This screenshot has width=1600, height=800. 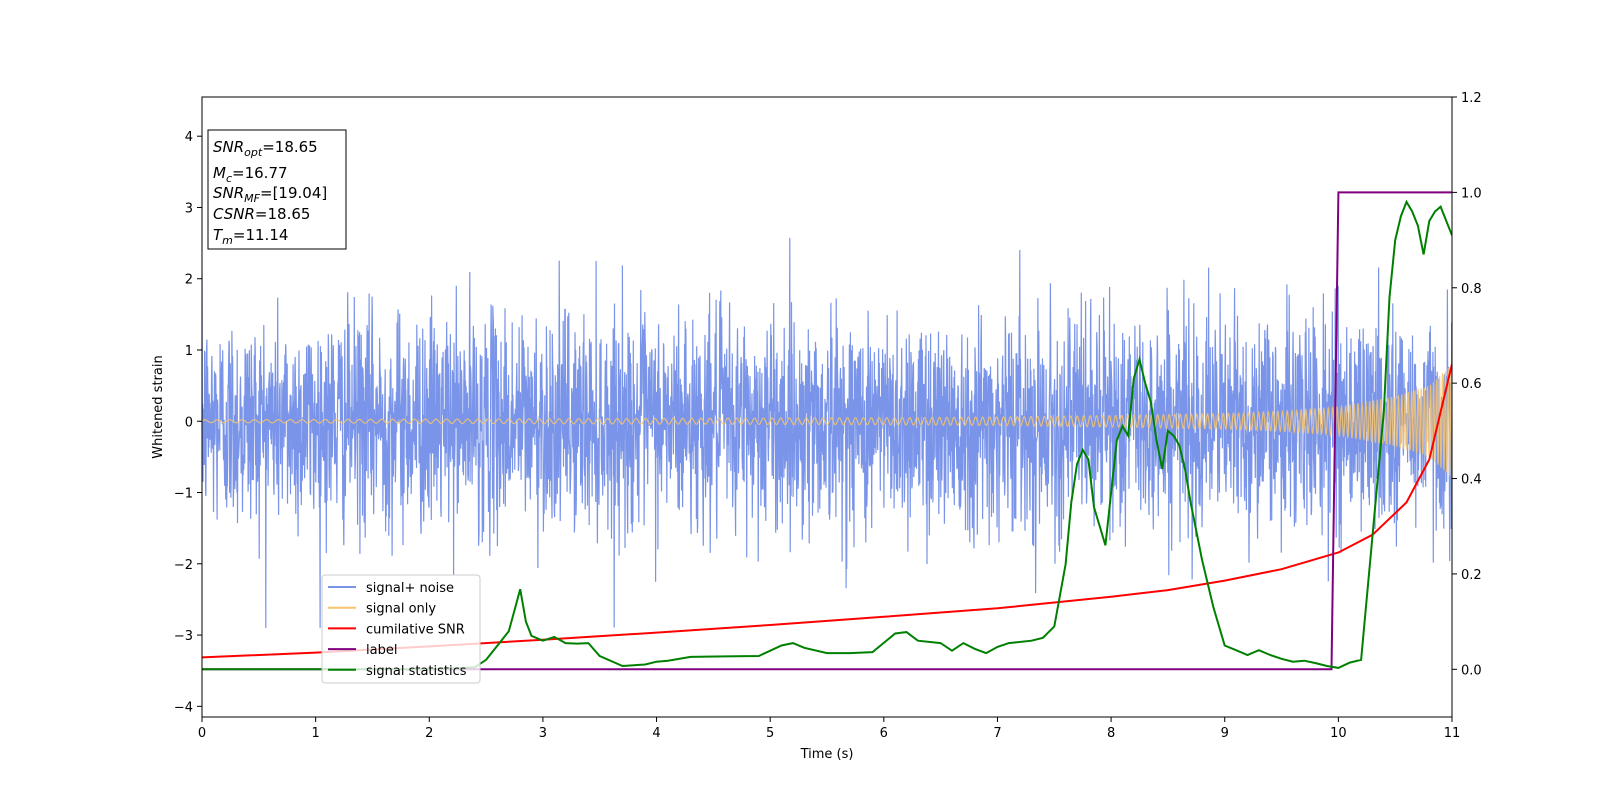 I want to click on x-tick-label: 2, so click(x=429, y=733).